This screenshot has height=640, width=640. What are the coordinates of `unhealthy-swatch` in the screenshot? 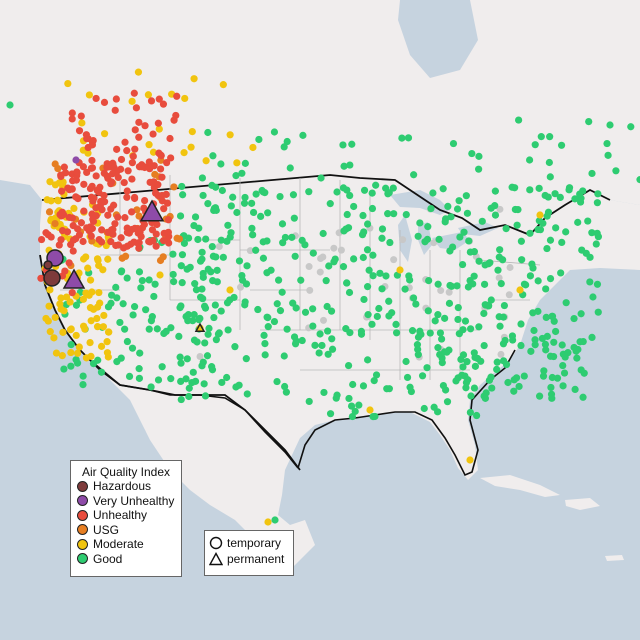 It's located at (82, 515).